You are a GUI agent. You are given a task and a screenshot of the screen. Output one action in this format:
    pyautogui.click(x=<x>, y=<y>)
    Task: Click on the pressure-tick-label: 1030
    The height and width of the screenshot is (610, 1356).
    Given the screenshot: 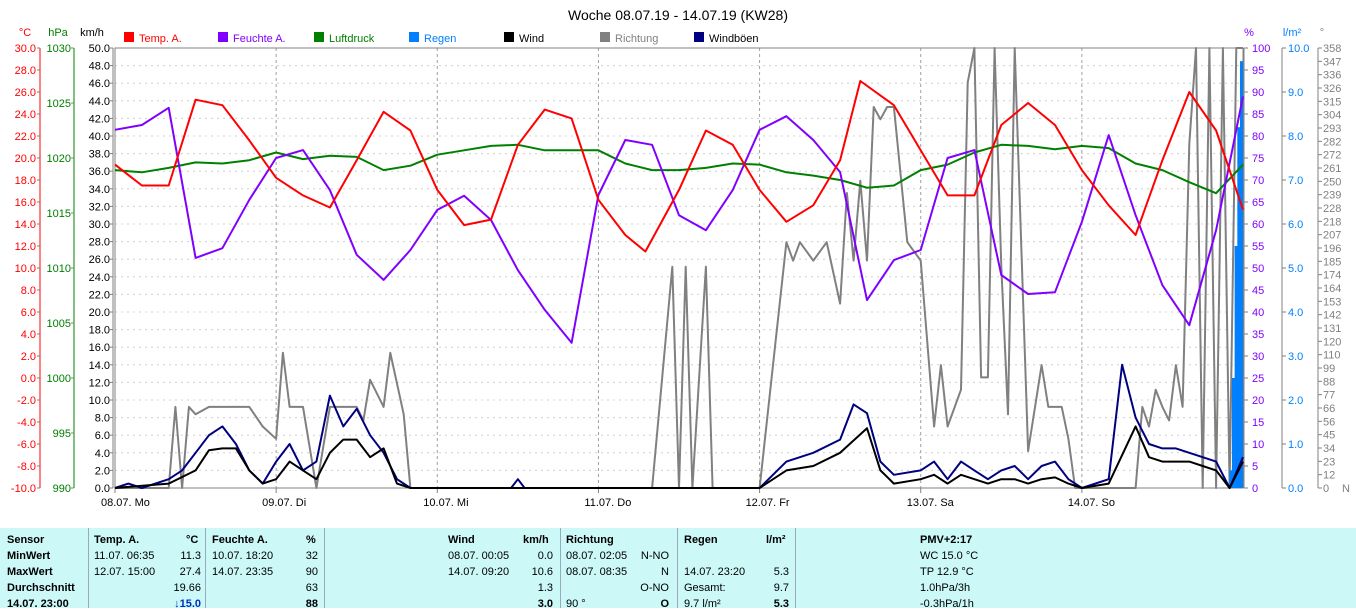 What is the action you would take?
    pyautogui.click(x=59, y=49)
    